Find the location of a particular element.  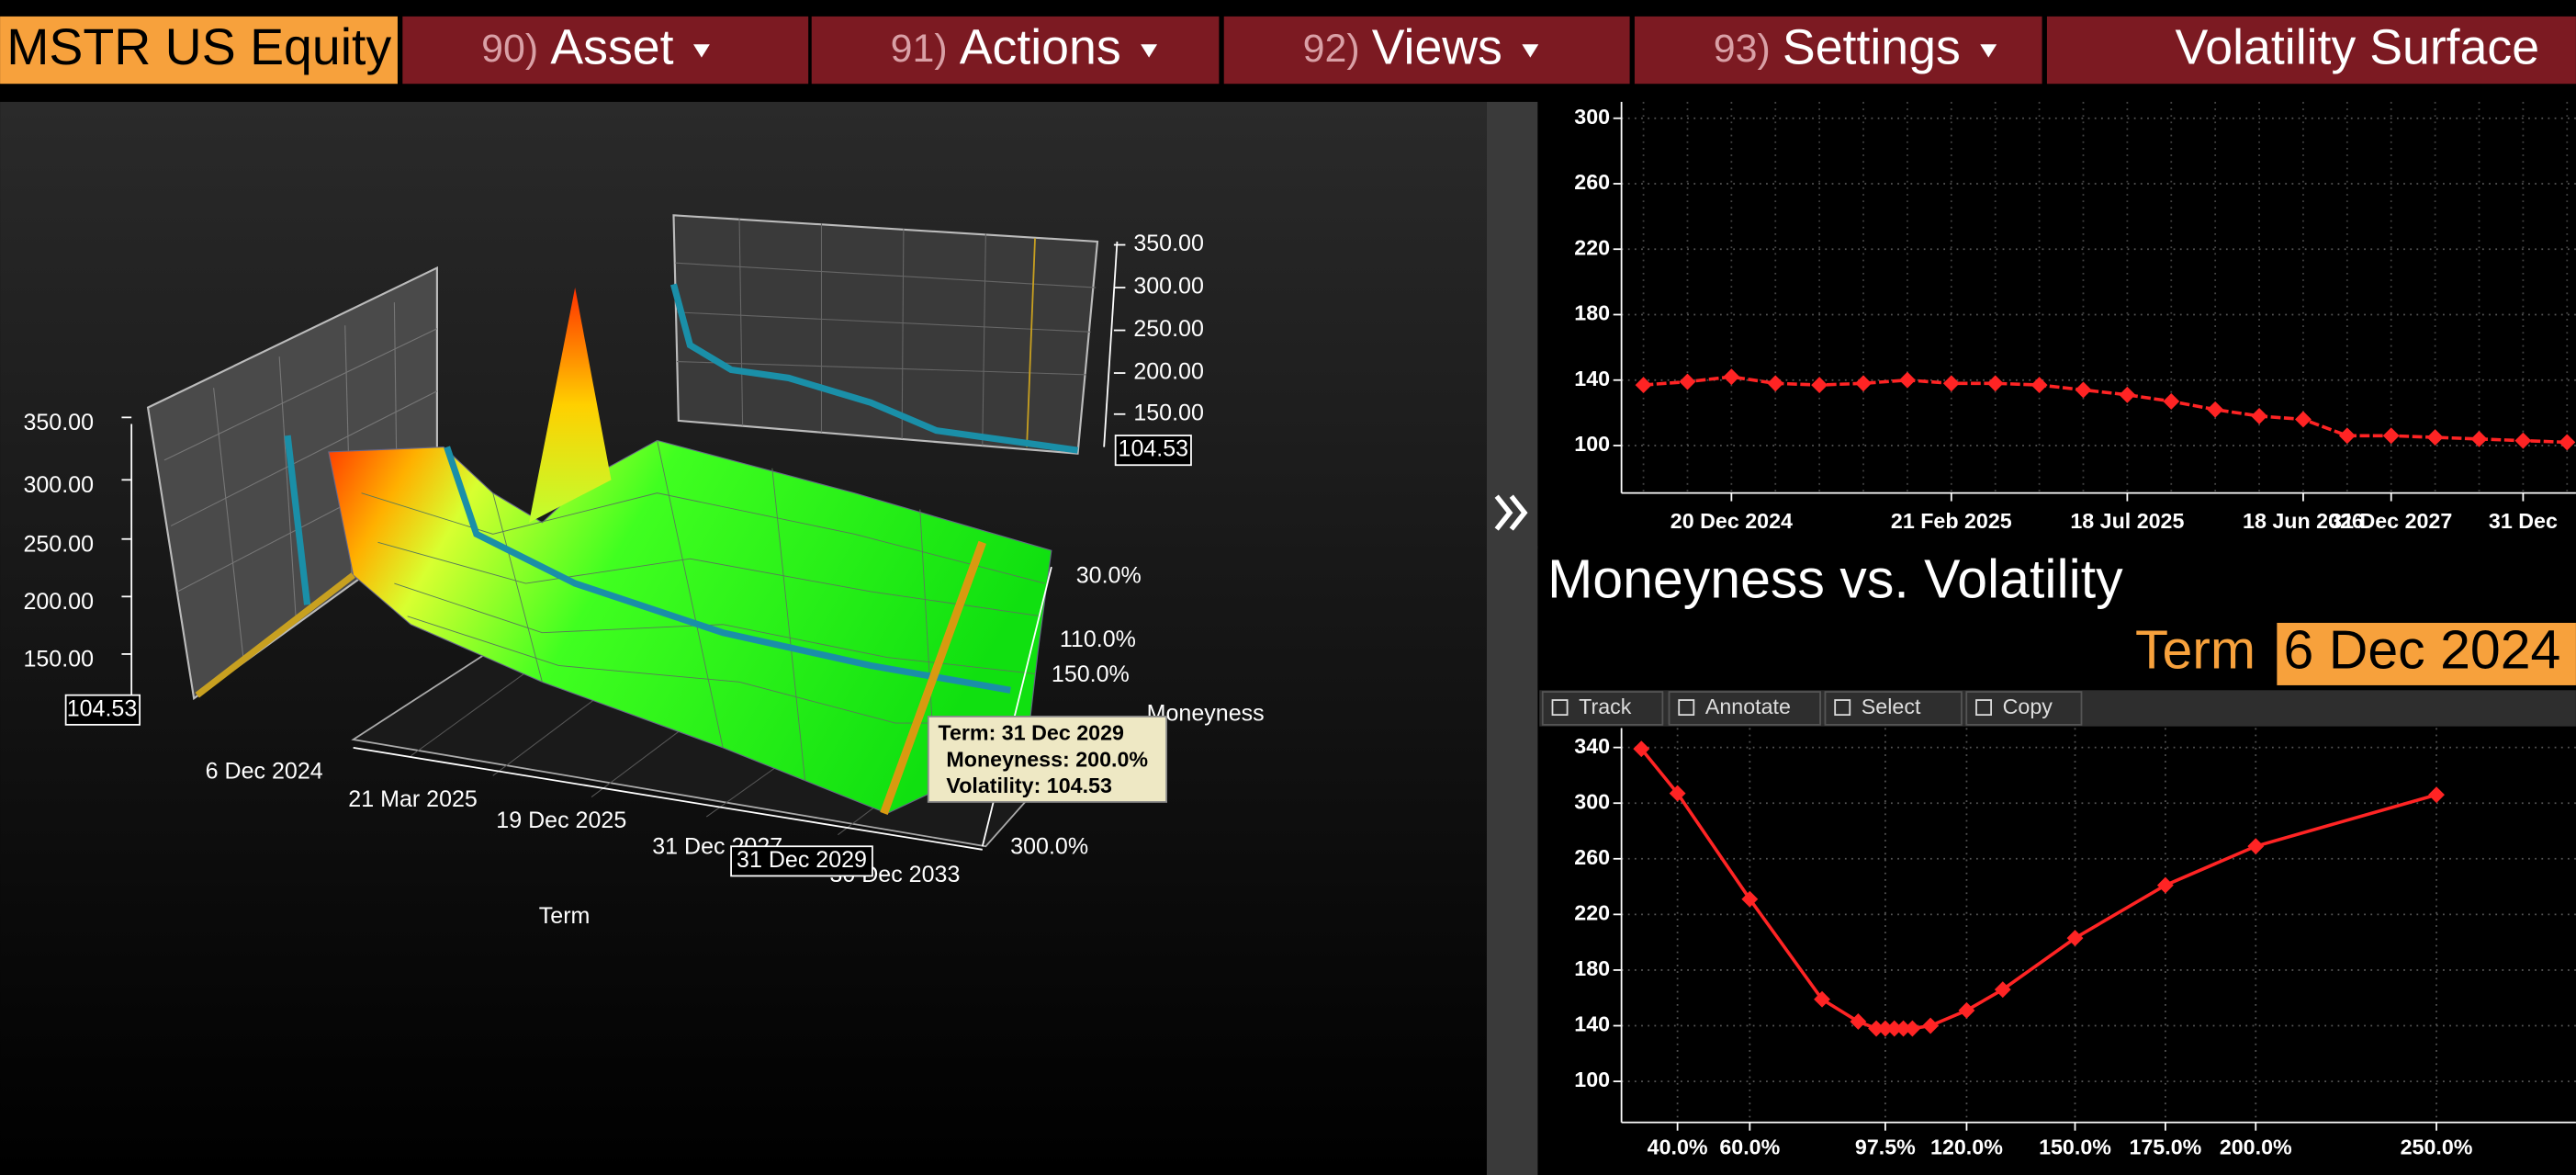

x-tick-label: 20 Dec 2024 is located at coordinates (1731, 521).